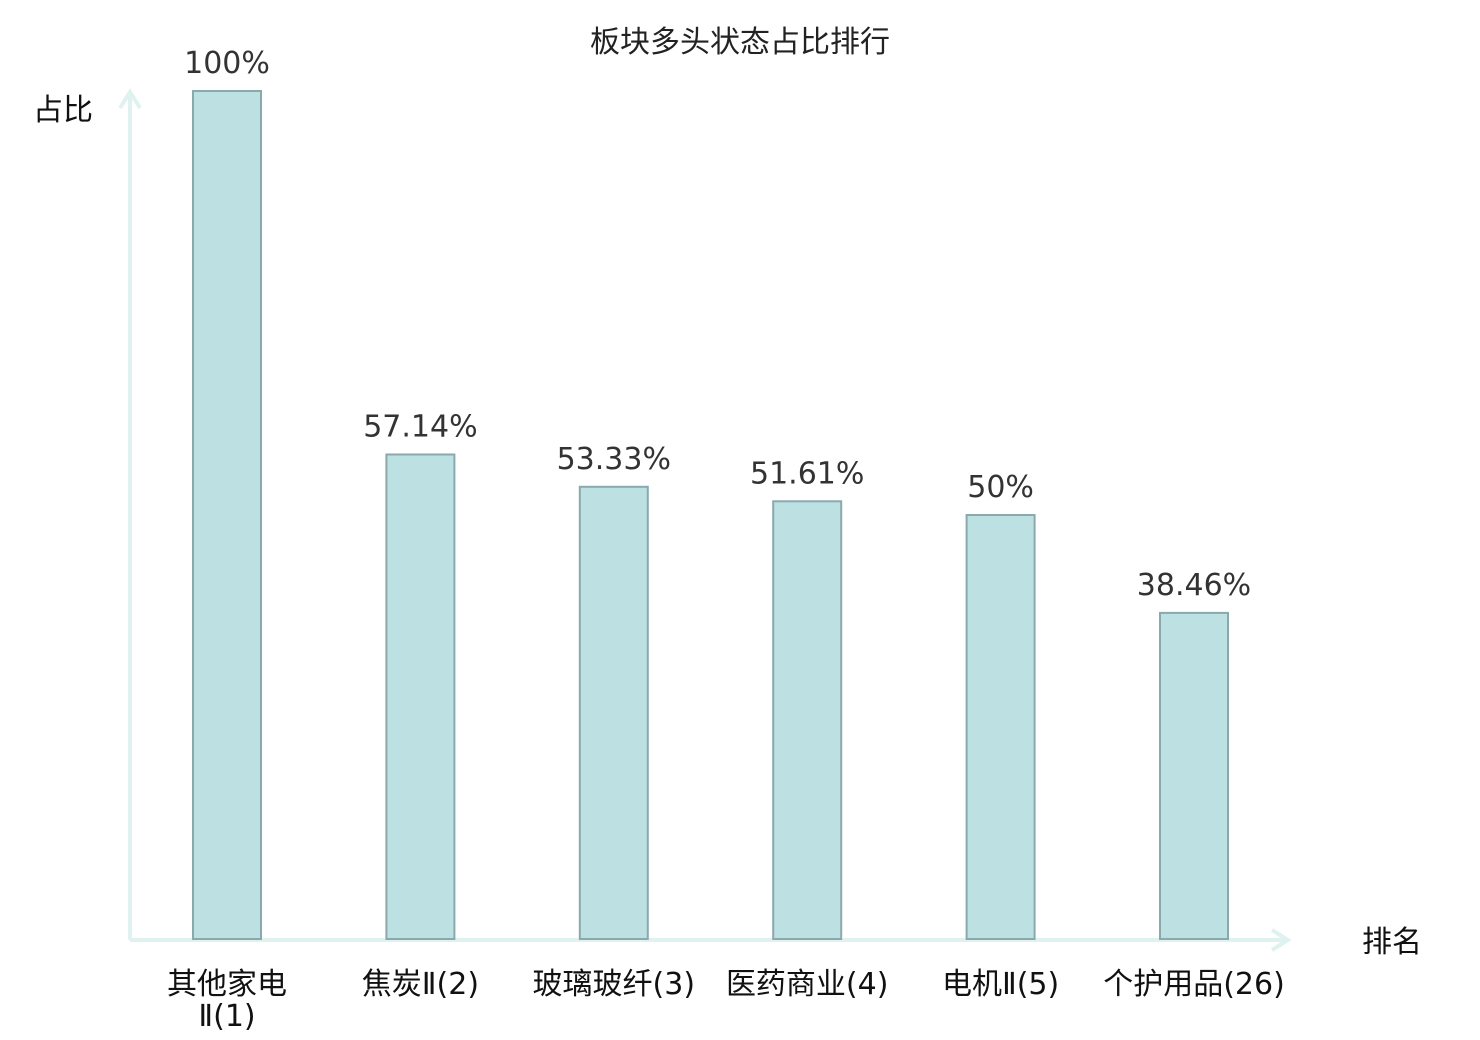 This screenshot has width=1480, height=1040. I want to click on value-label-1: 100%, so click(227, 63).